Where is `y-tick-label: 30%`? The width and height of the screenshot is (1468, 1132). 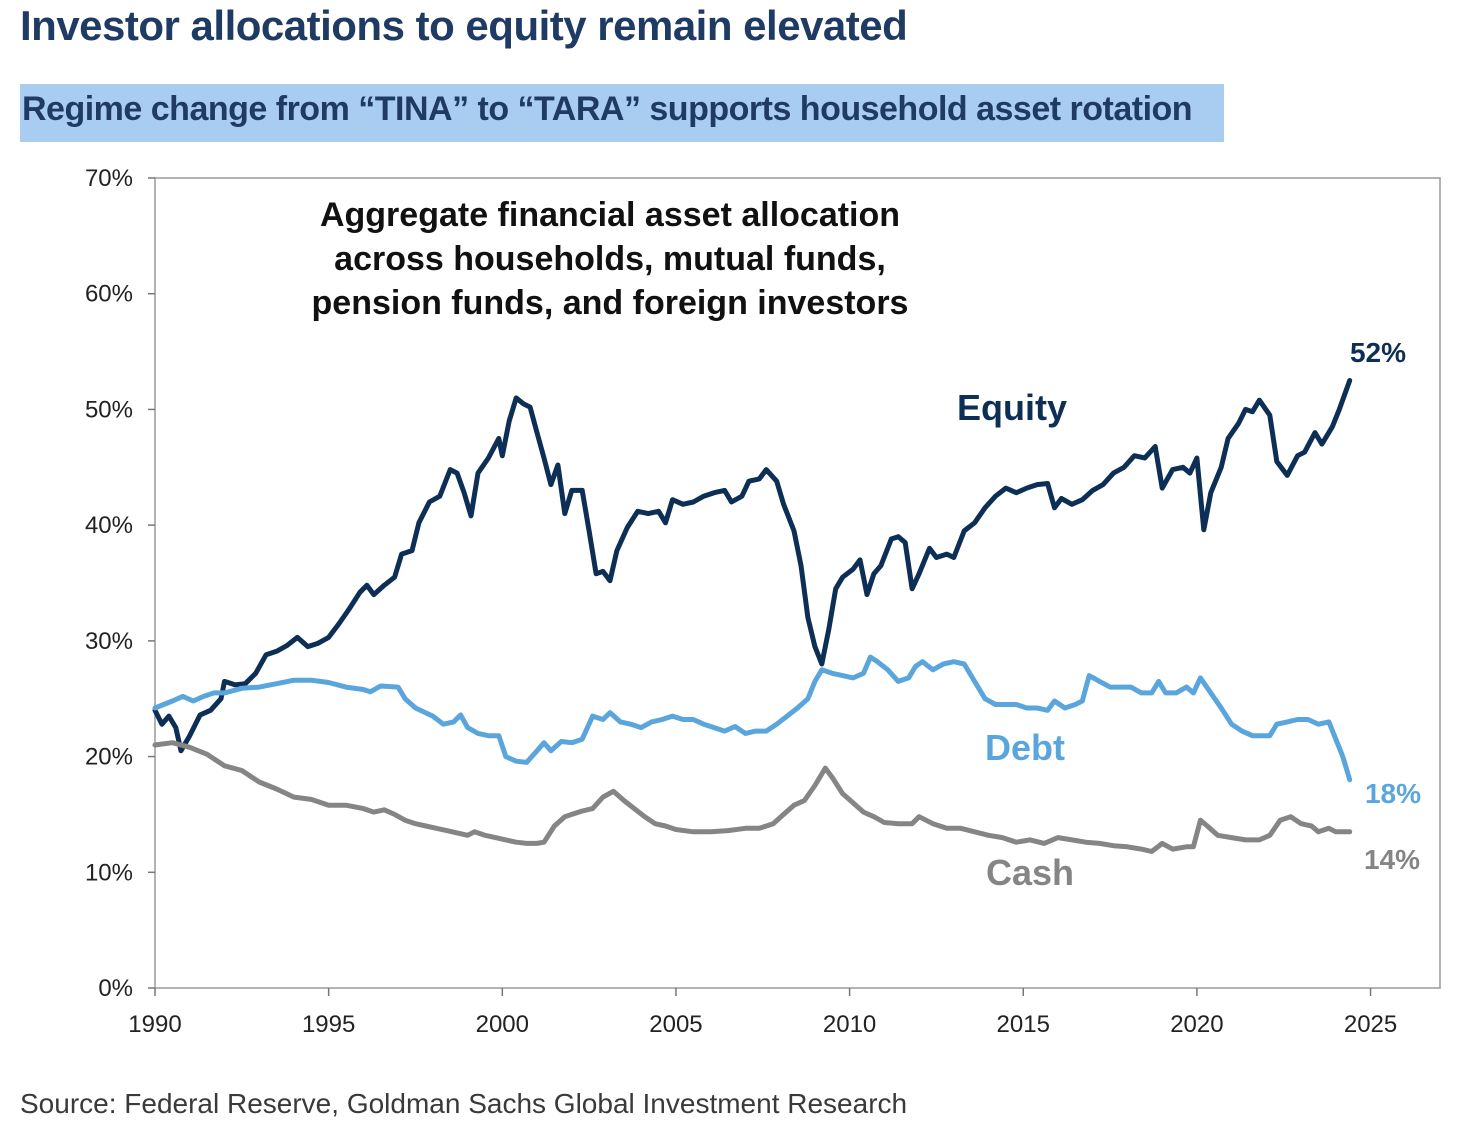
y-tick-label: 30% is located at coordinates (109, 641).